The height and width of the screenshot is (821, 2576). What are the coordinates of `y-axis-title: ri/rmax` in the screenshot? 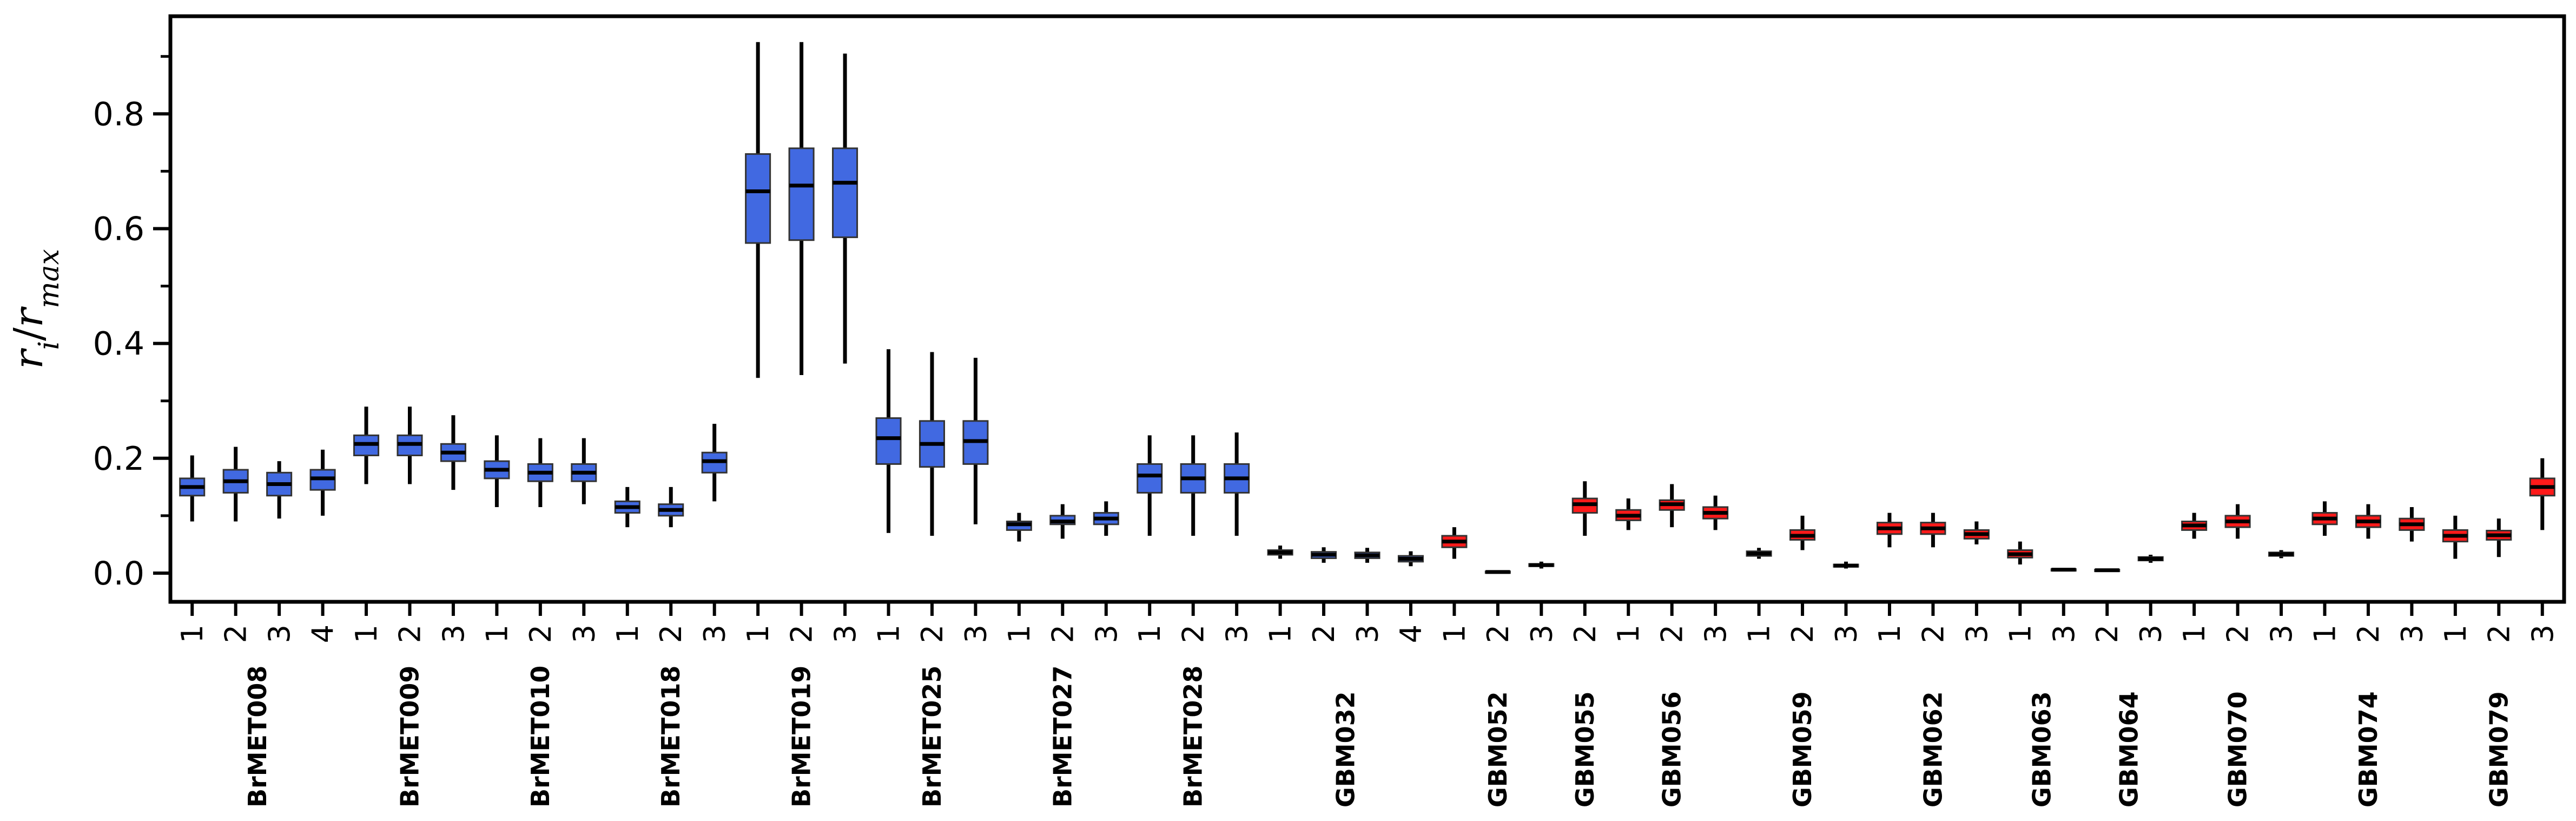 It's located at (35, 309).